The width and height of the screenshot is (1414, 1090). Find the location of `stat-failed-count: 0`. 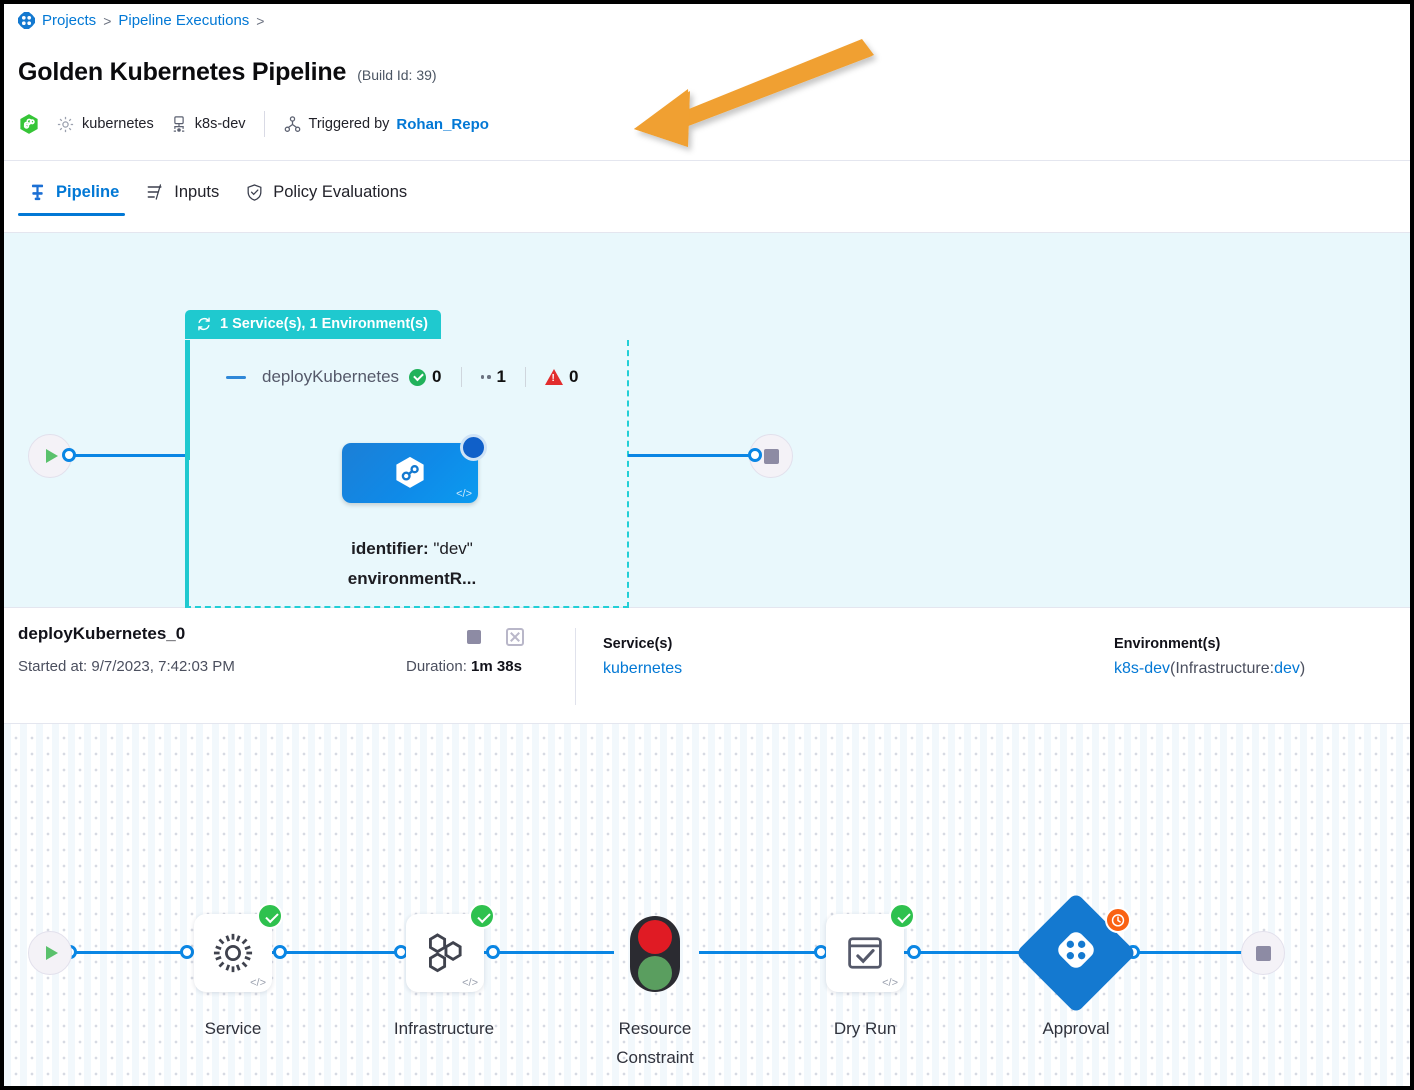

stat-failed-count: 0 is located at coordinates (573, 376).